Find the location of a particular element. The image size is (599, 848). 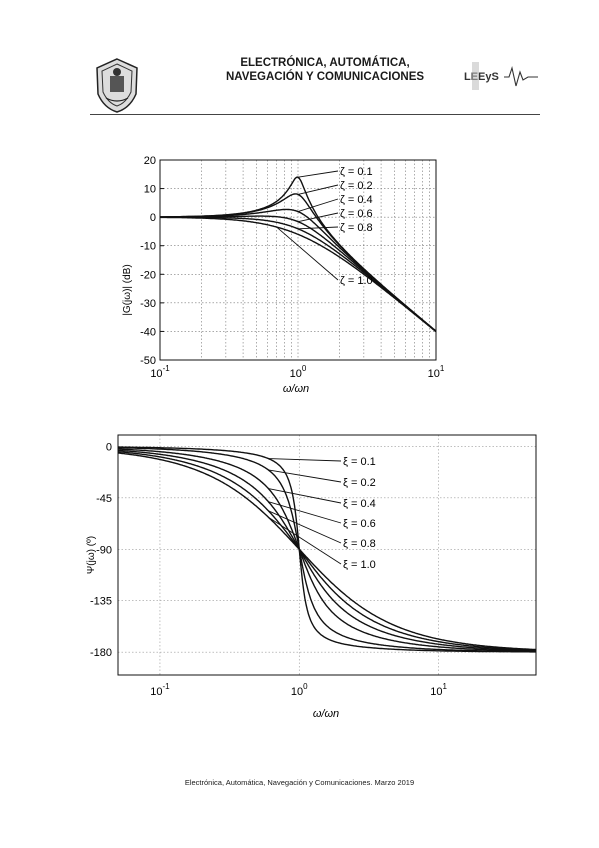

series-label: ξ = 0.4 is located at coordinates (359, 504).